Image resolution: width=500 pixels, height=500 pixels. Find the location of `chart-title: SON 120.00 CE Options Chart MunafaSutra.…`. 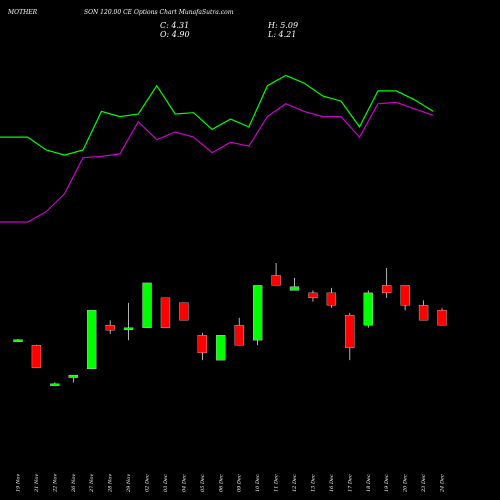

chart-title: SON 120.00 CE Options Chart MunafaSutra.… is located at coordinates (159, 12).